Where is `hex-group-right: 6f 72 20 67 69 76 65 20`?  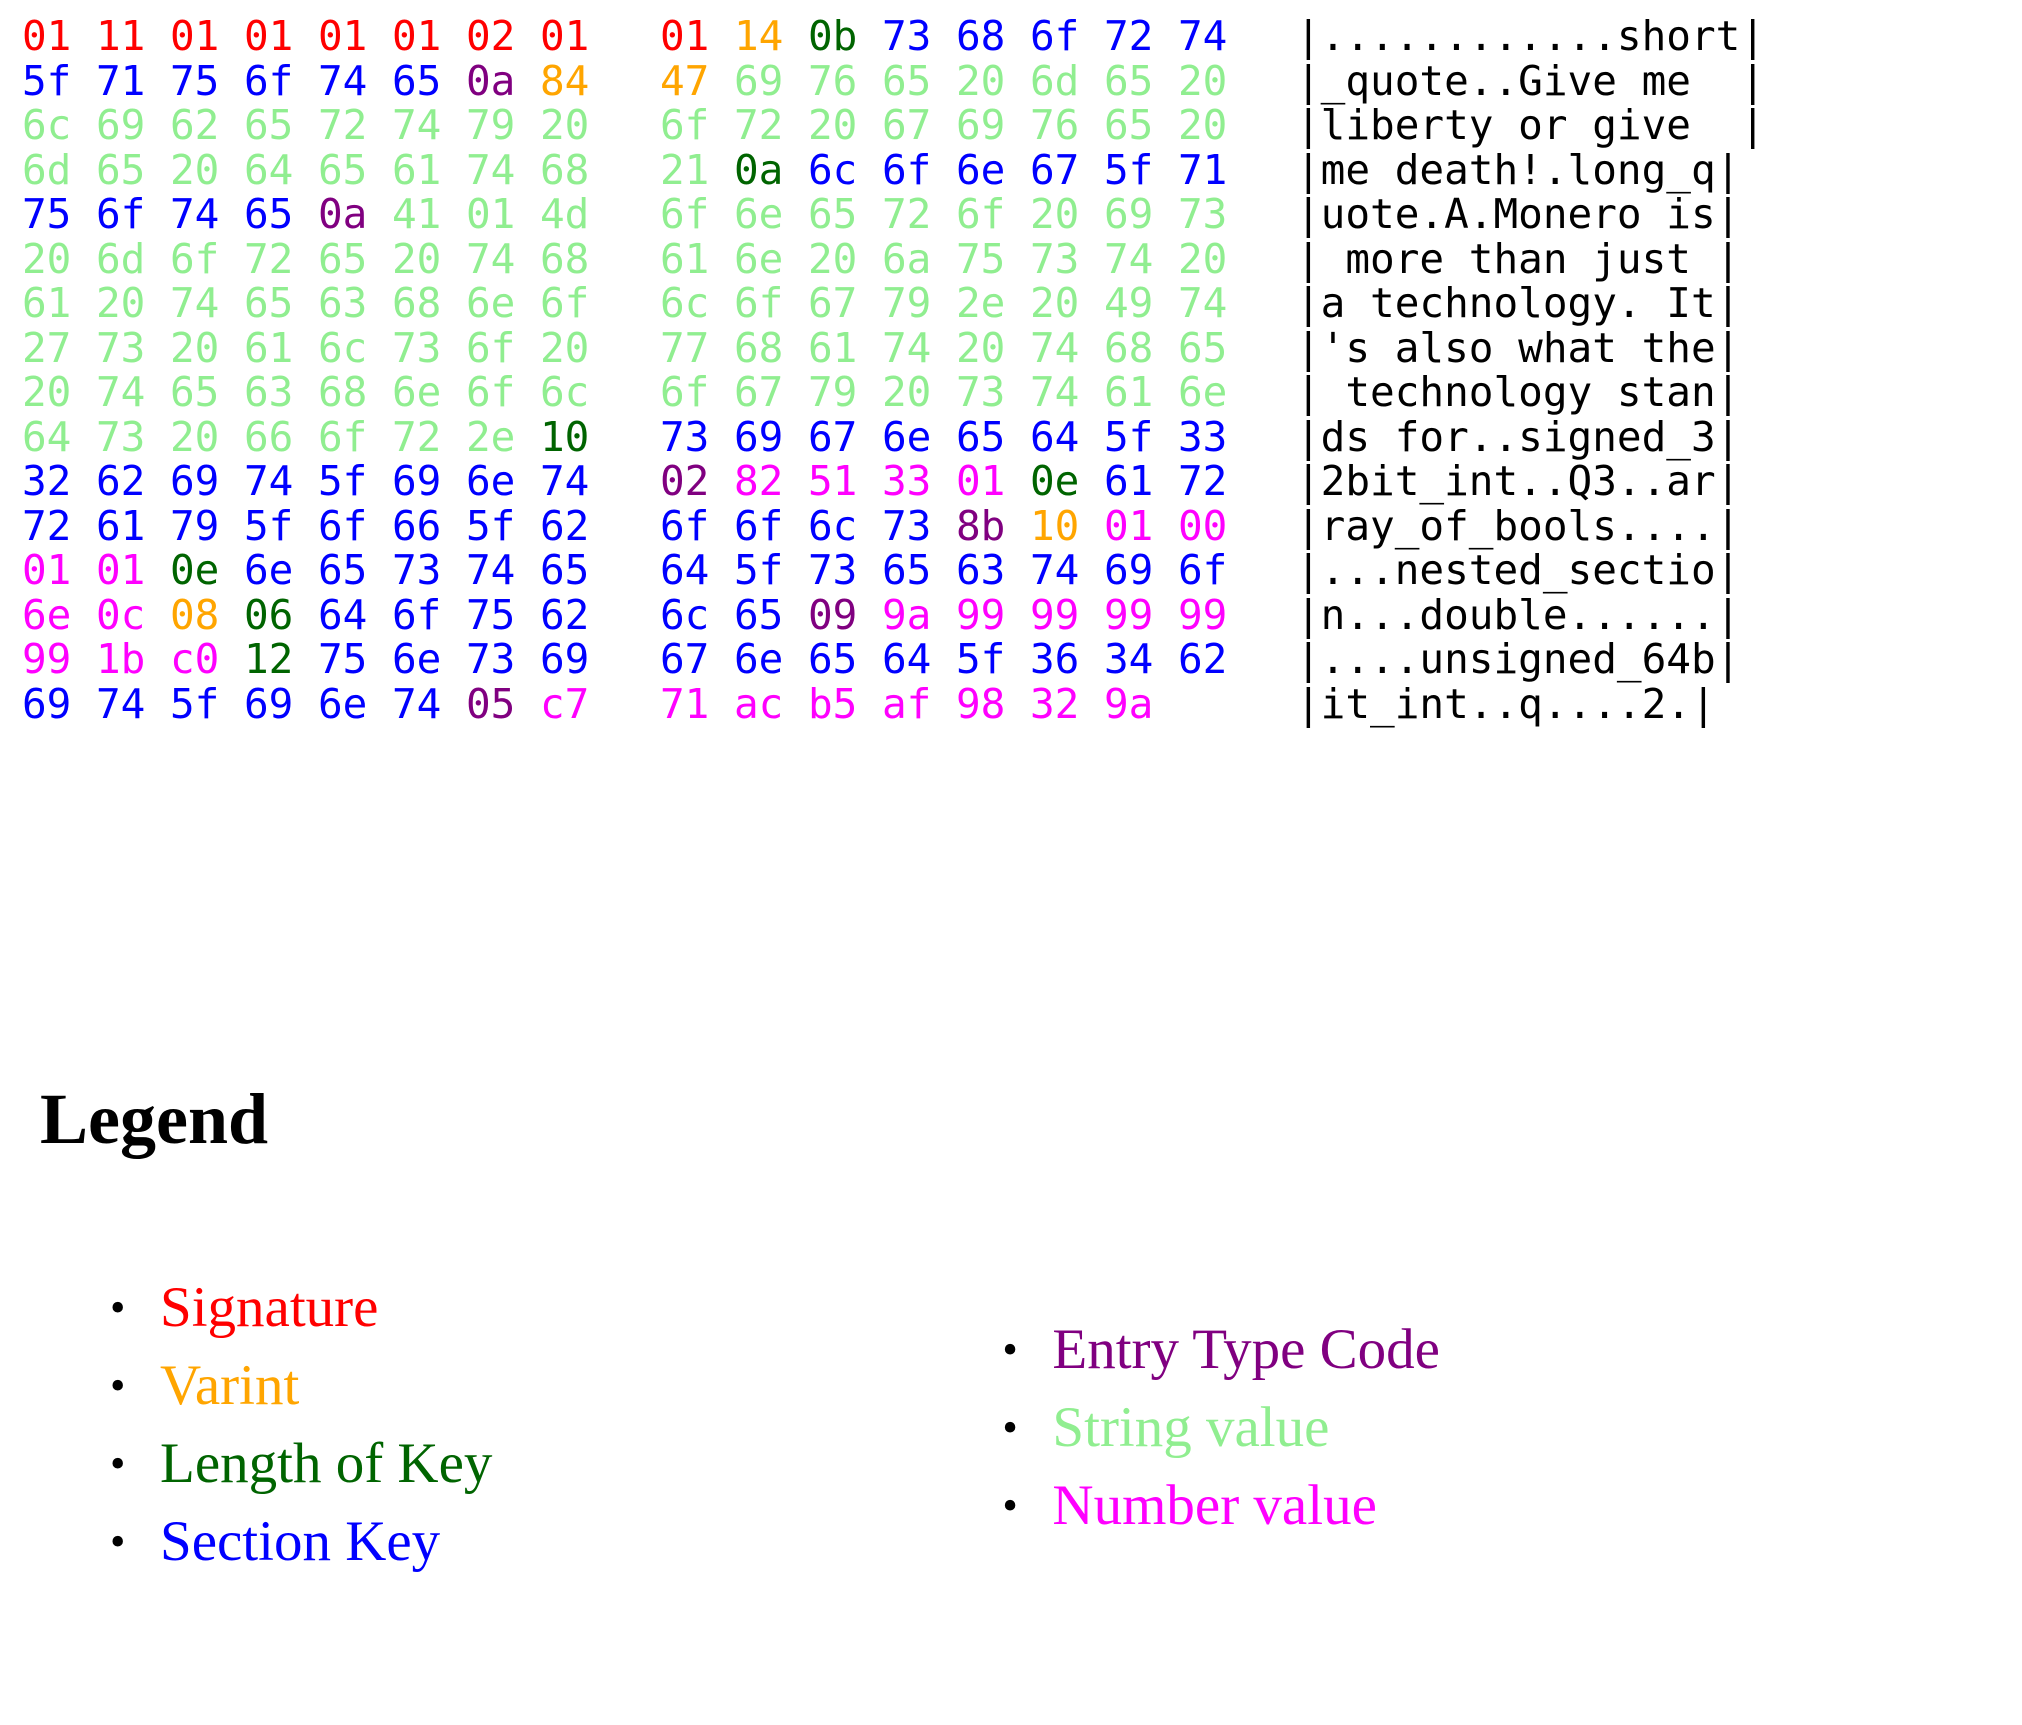 hex-group-right: 6f 72 20 67 69 76 65 20 is located at coordinates (956, 125).